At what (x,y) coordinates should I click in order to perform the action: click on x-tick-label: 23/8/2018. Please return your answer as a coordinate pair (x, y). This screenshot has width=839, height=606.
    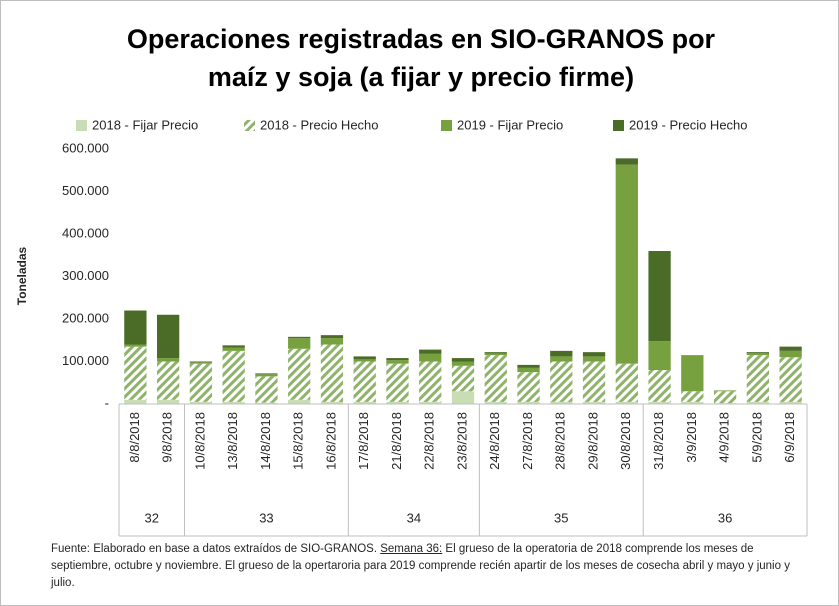
    Looking at the image, I should click on (461, 441).